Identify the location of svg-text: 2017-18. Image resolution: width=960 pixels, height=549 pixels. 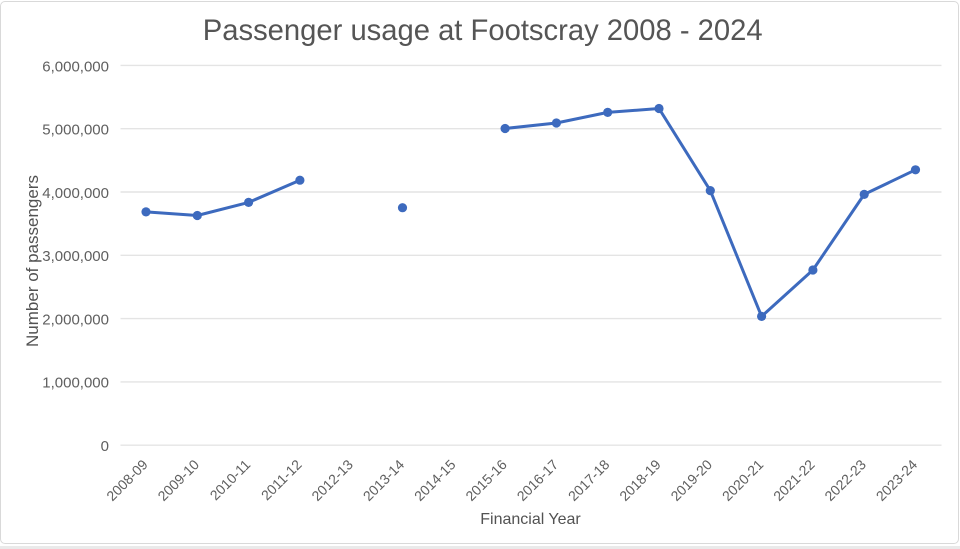
(589, 480).